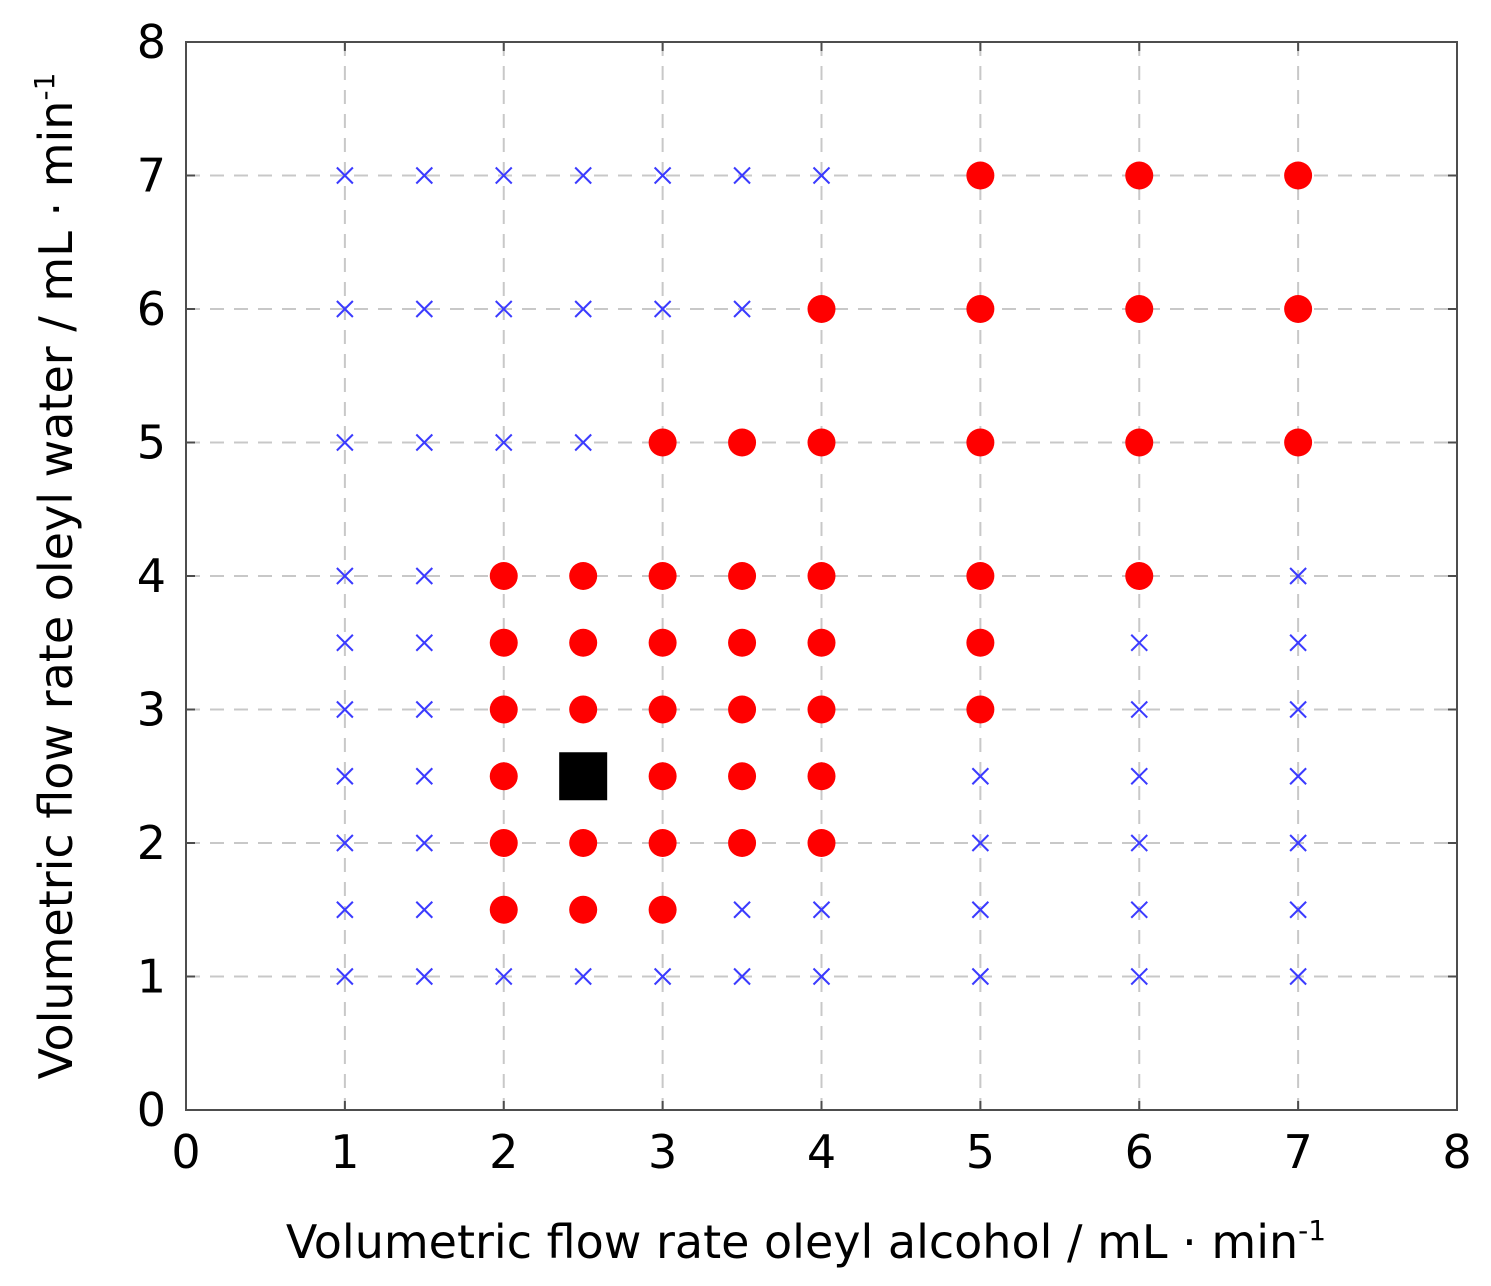 This screenshot has height=1286, width=1491. Describe the element at coordinates (151, 977) in the screenshot. I see `y-tick-label: 1` at that location.